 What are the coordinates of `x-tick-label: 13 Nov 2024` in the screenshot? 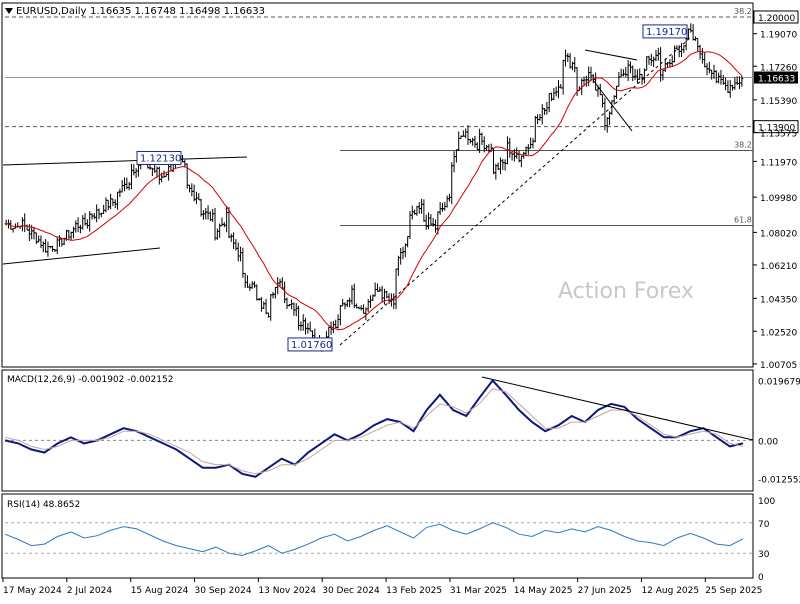 It's located at (287, 591).